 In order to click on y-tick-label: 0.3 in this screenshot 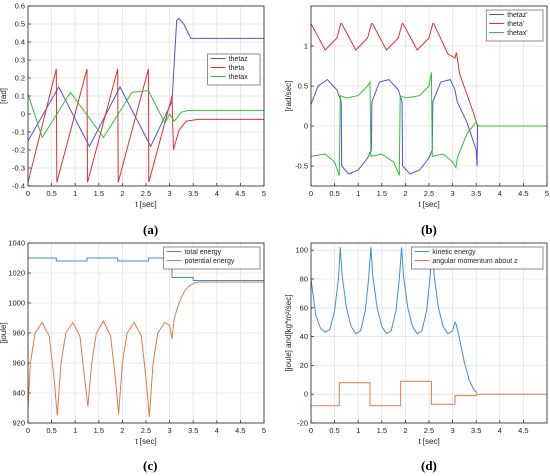, I will do `click(20, 60)`.